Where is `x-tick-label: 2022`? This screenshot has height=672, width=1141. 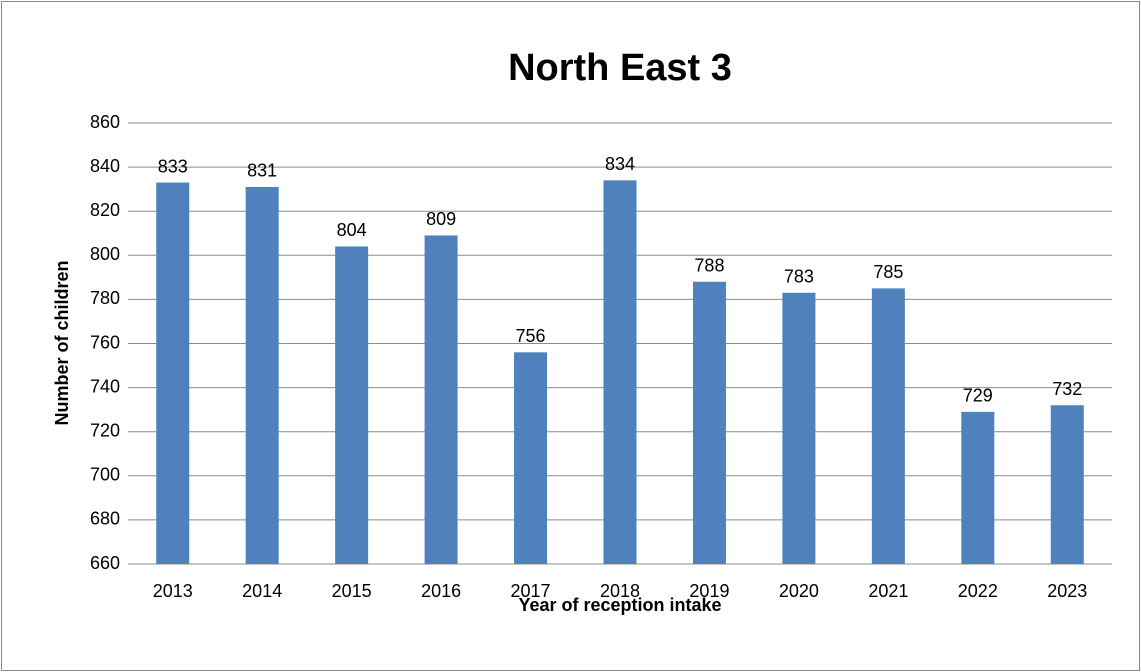
x-tick-label: 2022 is located at coordinates (978, 591).